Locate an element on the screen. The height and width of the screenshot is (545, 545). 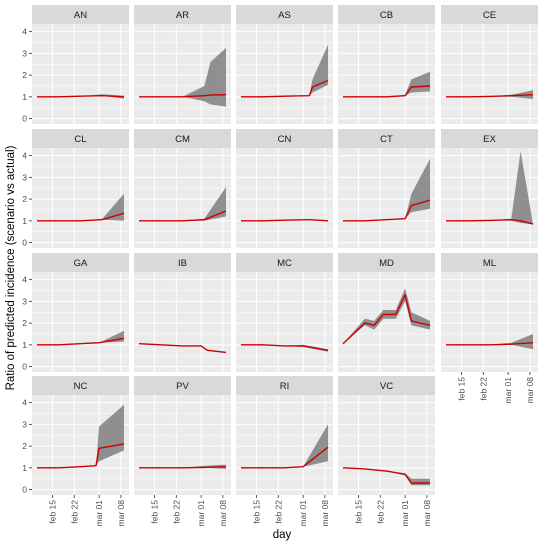
panel-bg-cl is located at coordinates (80, 198).